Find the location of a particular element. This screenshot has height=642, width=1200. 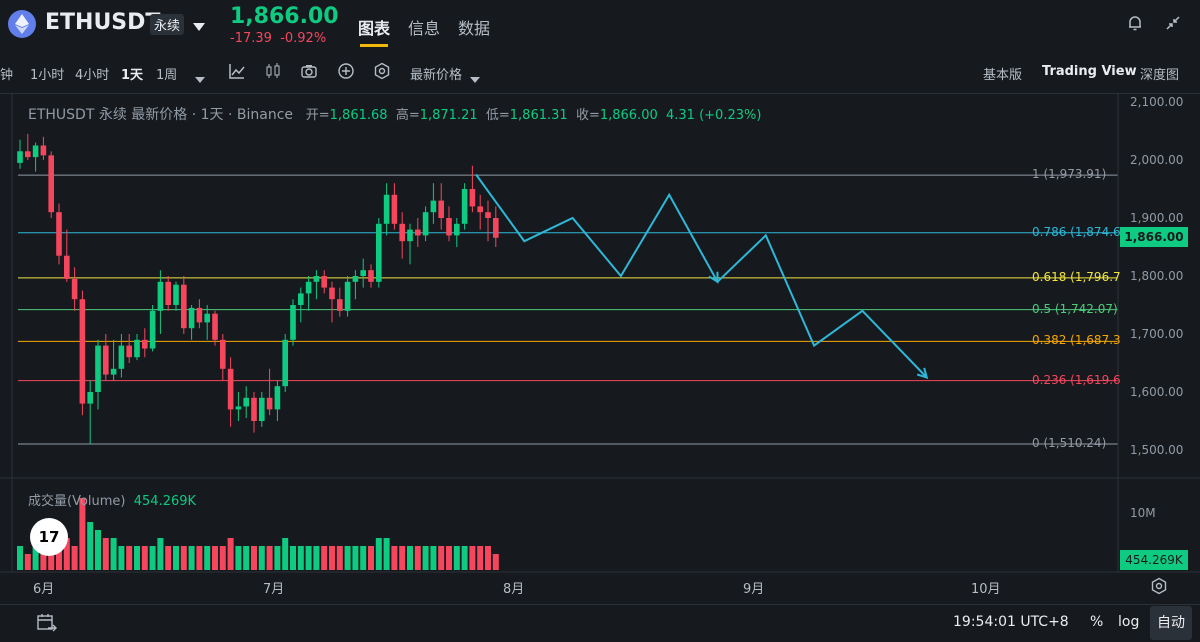

time-label-aug: 8月 is located at coordinates (514, 589).